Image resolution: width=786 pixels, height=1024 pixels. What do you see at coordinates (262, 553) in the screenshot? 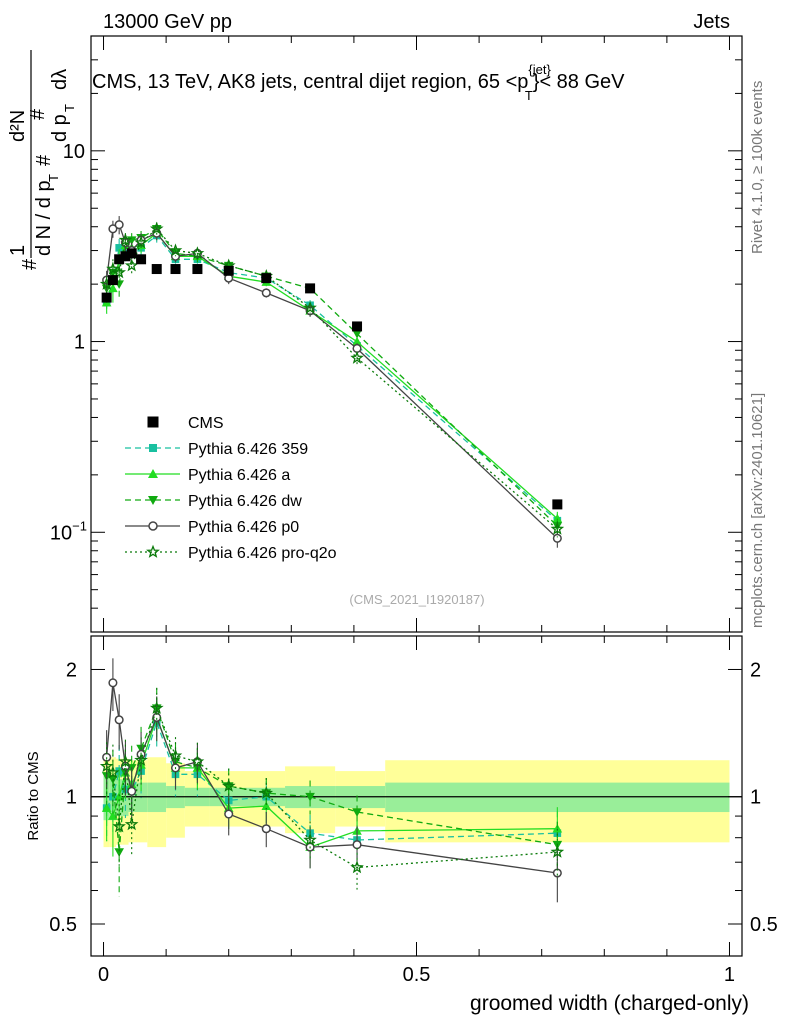
I see `legend-label-pq2o: Pythia 6.426 pro-q2o` at bounding box center [262, 553].